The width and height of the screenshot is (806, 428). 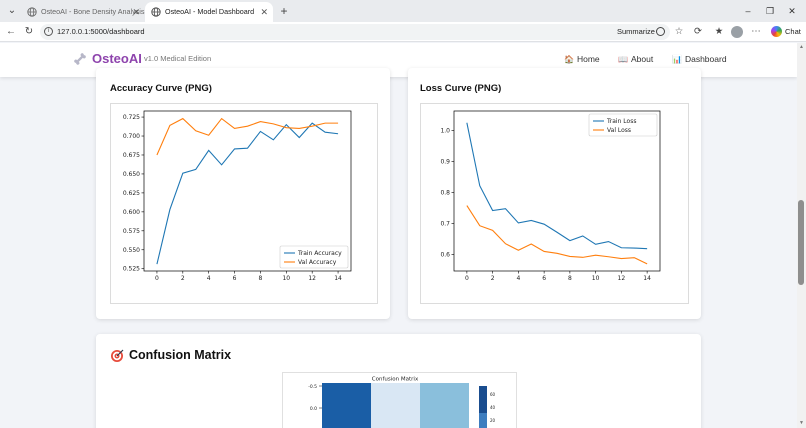 I want to click on confusion-plot-frame: Confusion Matrix -0.5 0.0 60 40 20, so click(x=399, y=400).